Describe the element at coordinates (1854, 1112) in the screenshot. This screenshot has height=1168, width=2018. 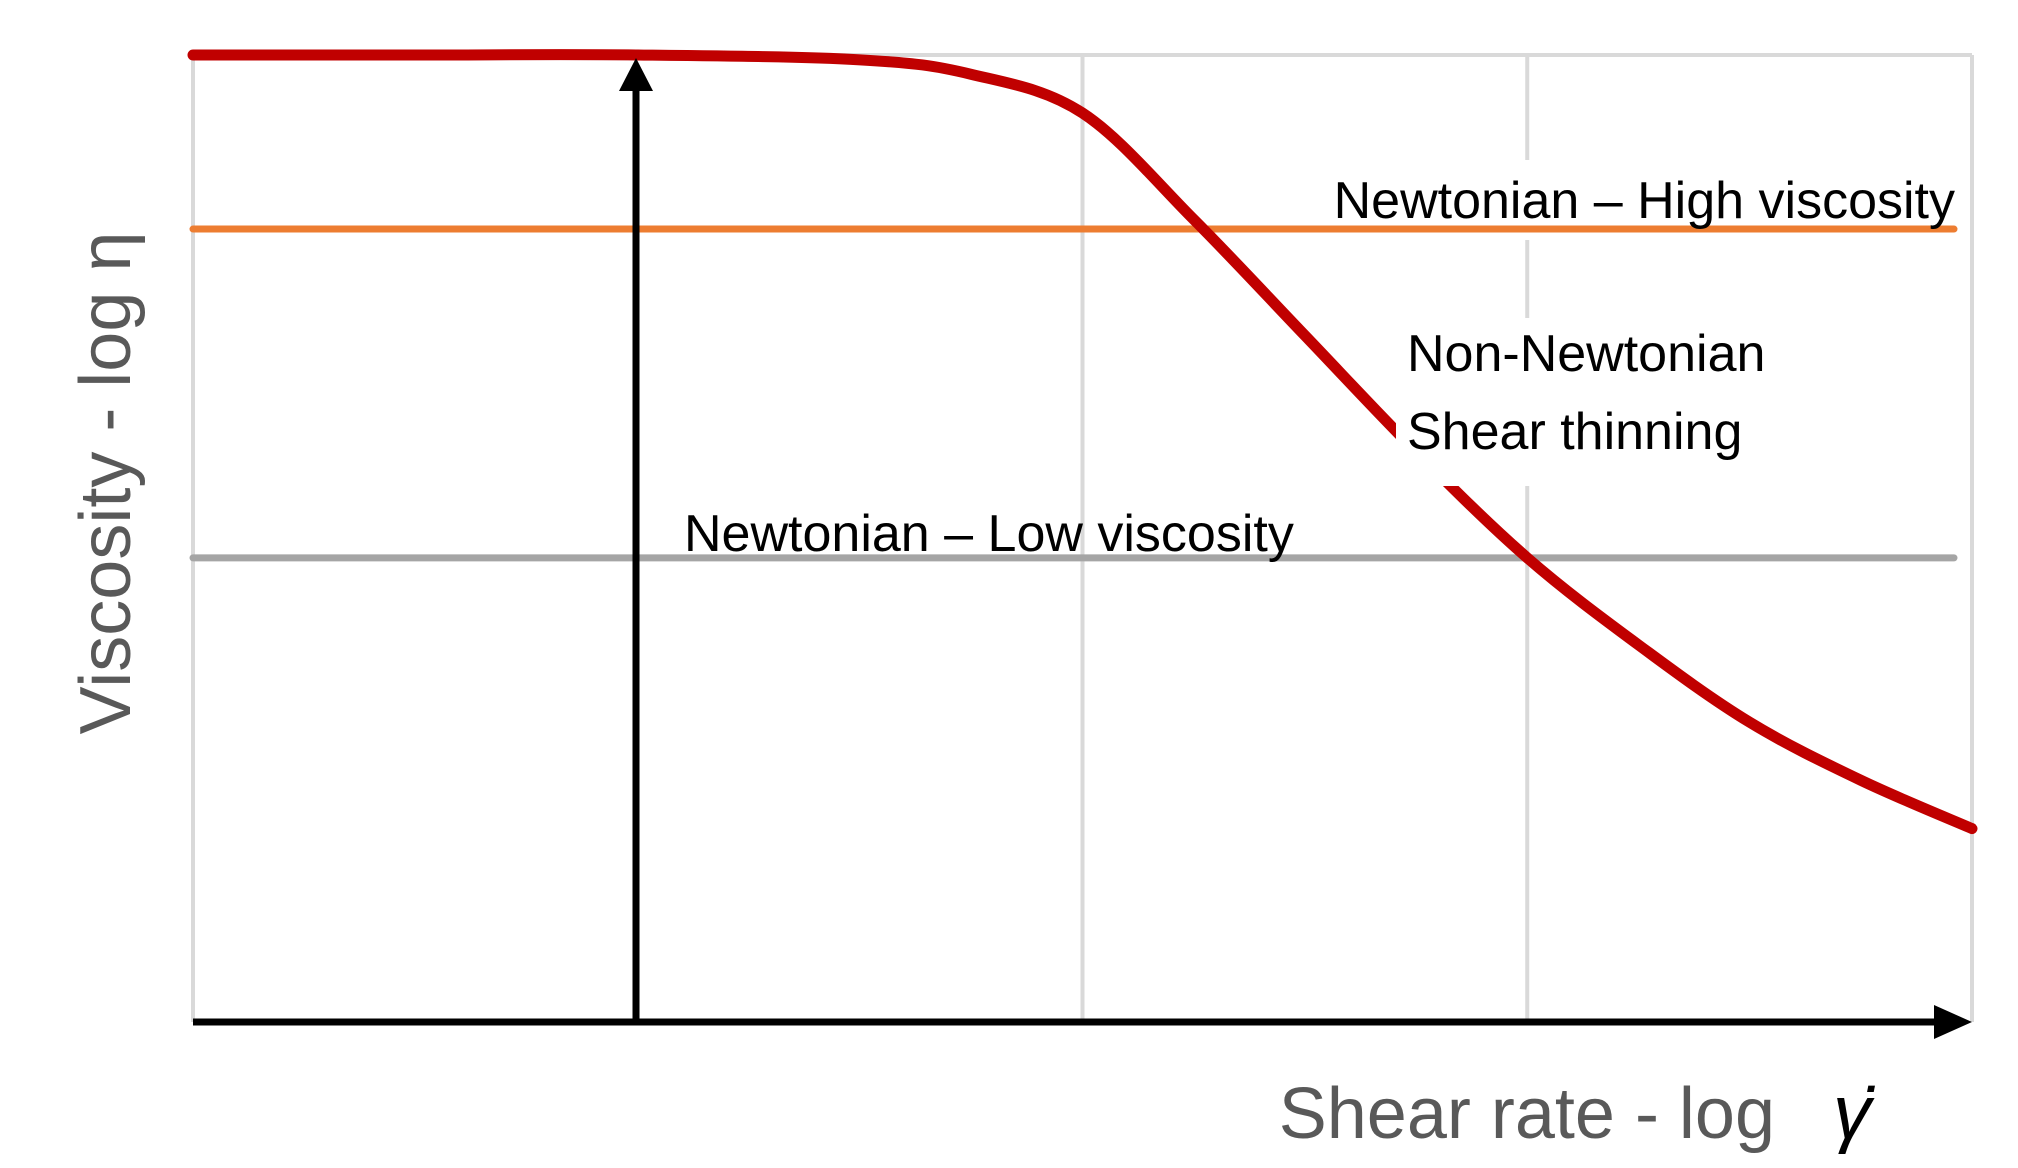
I see `x-axis-symbol: γ̇` at that location.